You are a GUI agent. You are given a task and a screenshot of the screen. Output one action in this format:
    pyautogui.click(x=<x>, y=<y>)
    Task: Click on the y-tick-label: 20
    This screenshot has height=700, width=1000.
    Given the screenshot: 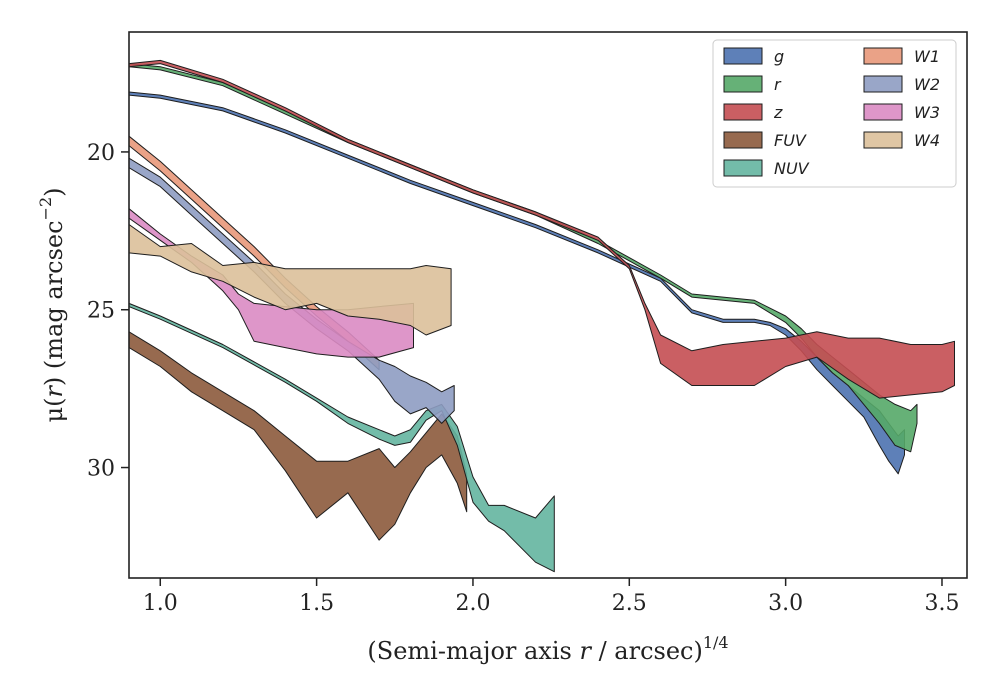 What is the action you would take?
    pyautogui.click(x=101, y=153)
    